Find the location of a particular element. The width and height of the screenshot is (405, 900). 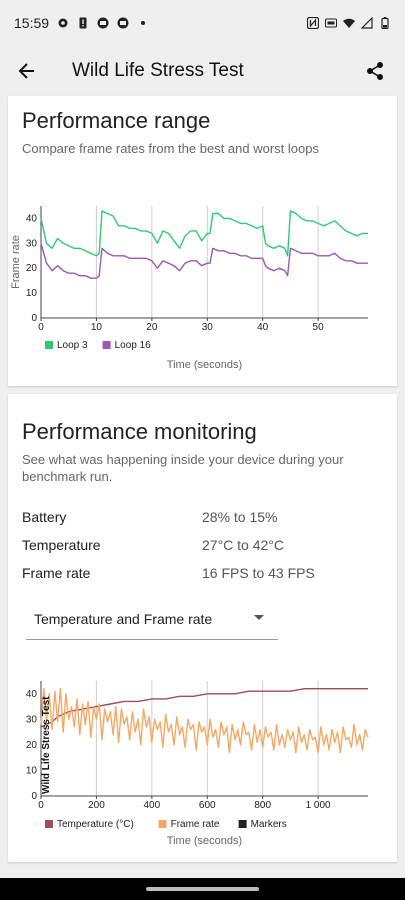

app-notification-icon is located at coordinates (103, 23).